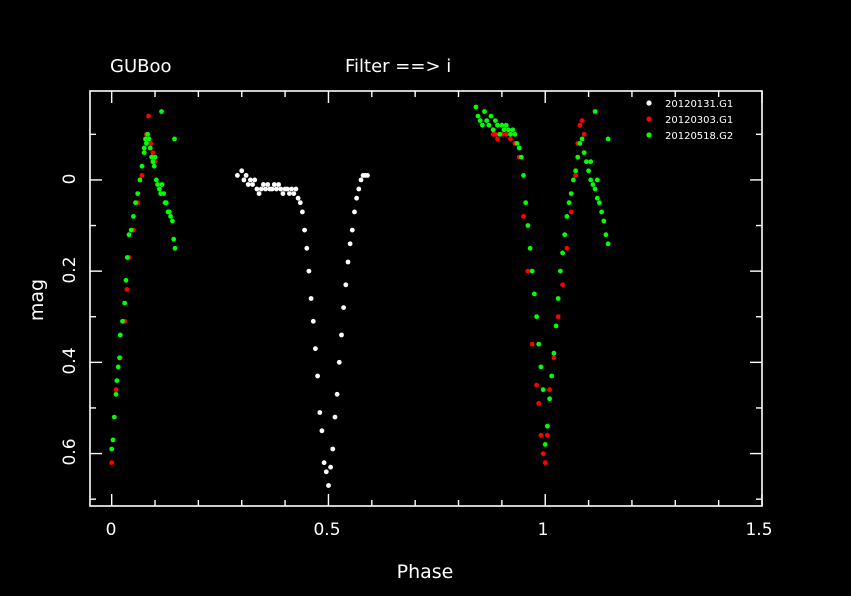 This screenshot has height=596, width=851. What do you see at coordinates (398, 66) in the screenshot?
I see `chart-title-filter: Filter ==> i` at bounding box center [398, 66].